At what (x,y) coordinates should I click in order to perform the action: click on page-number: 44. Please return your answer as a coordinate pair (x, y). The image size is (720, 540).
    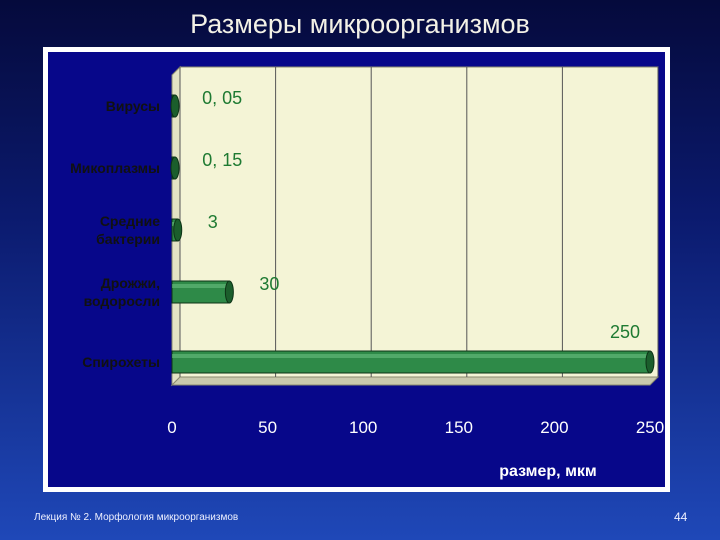
    Looking at the image, I should click on (681, 517).